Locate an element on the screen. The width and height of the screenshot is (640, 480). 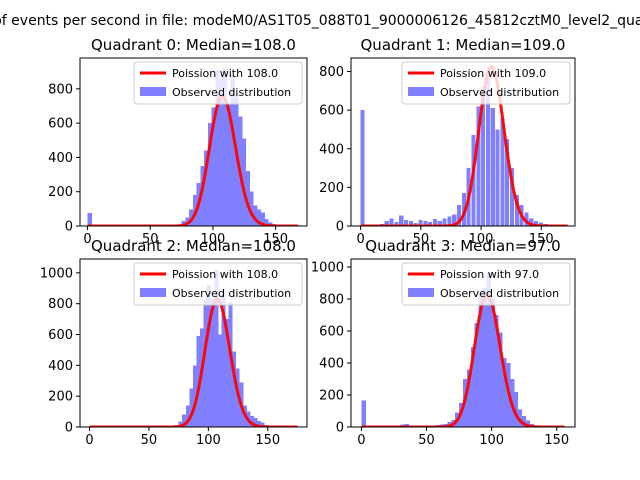
quadrant-1-plot-area is located at coordinates (464, 145).